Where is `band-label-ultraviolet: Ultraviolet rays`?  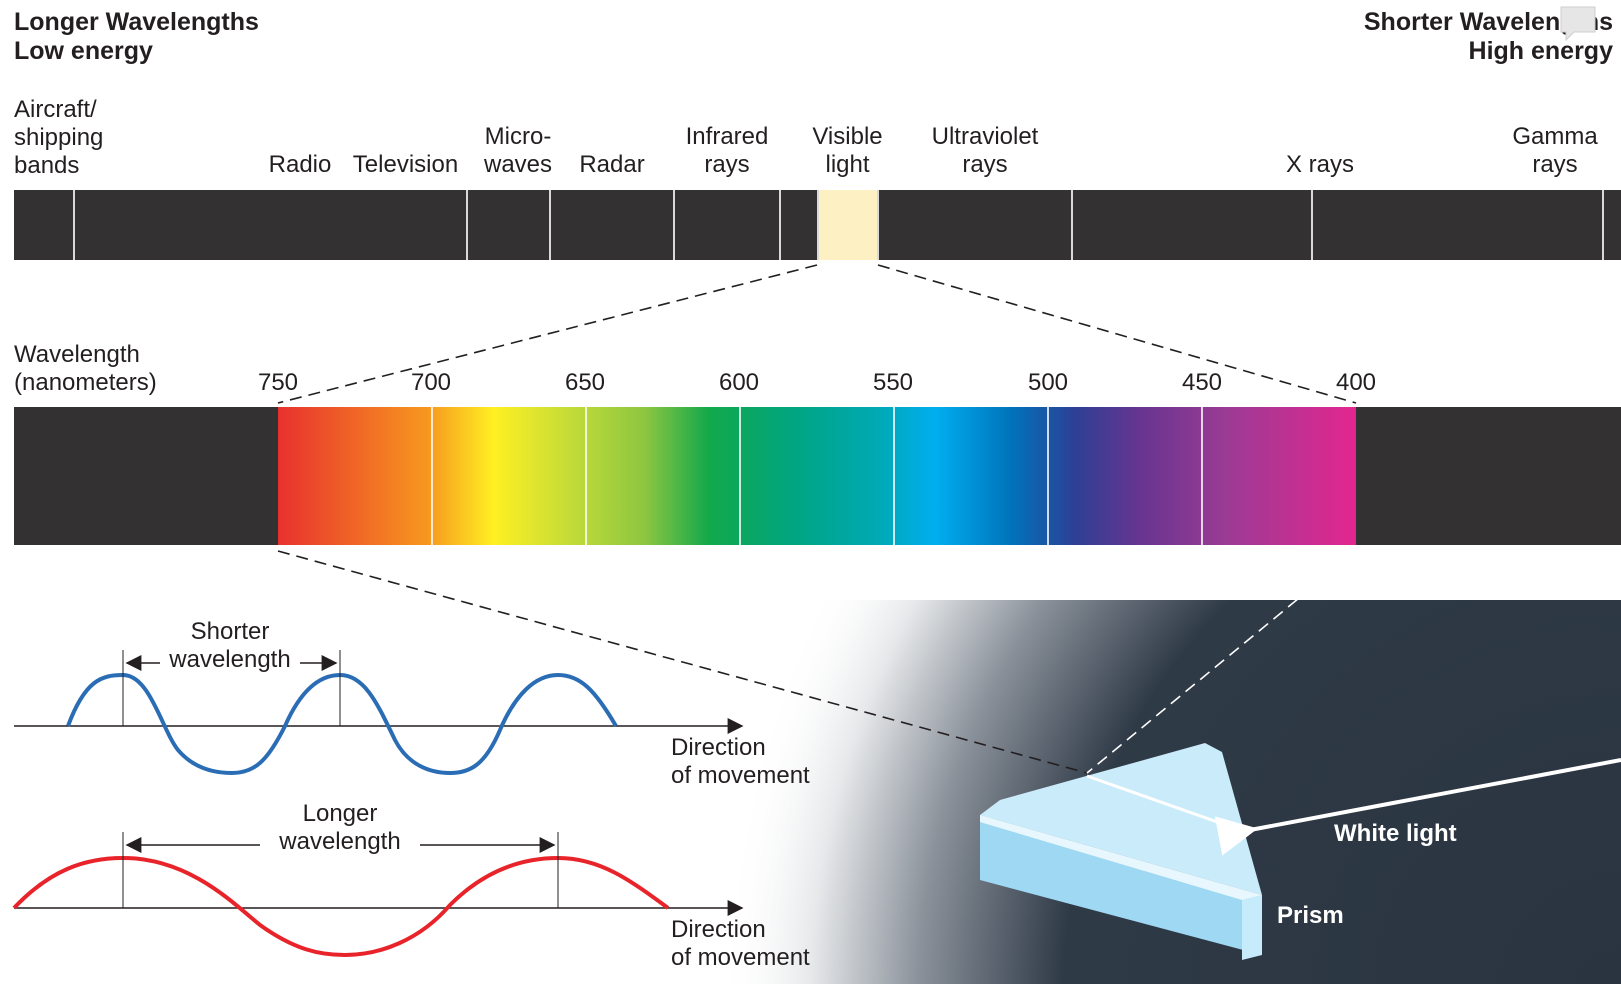 band-label-ultraviolet: Ultraviolet rays is located at coordinates (985, 150).